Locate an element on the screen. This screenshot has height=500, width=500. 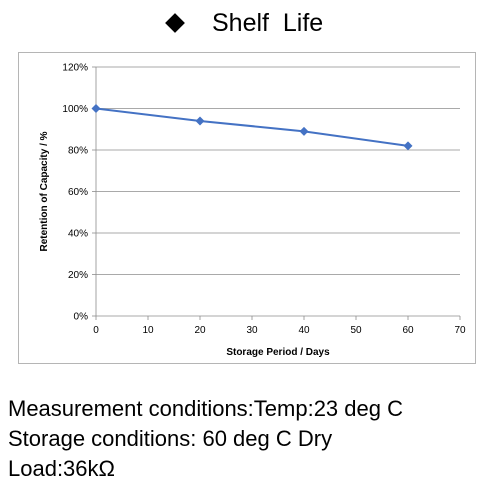
y-tick-label: 120% is located at coordinates (75, 68).